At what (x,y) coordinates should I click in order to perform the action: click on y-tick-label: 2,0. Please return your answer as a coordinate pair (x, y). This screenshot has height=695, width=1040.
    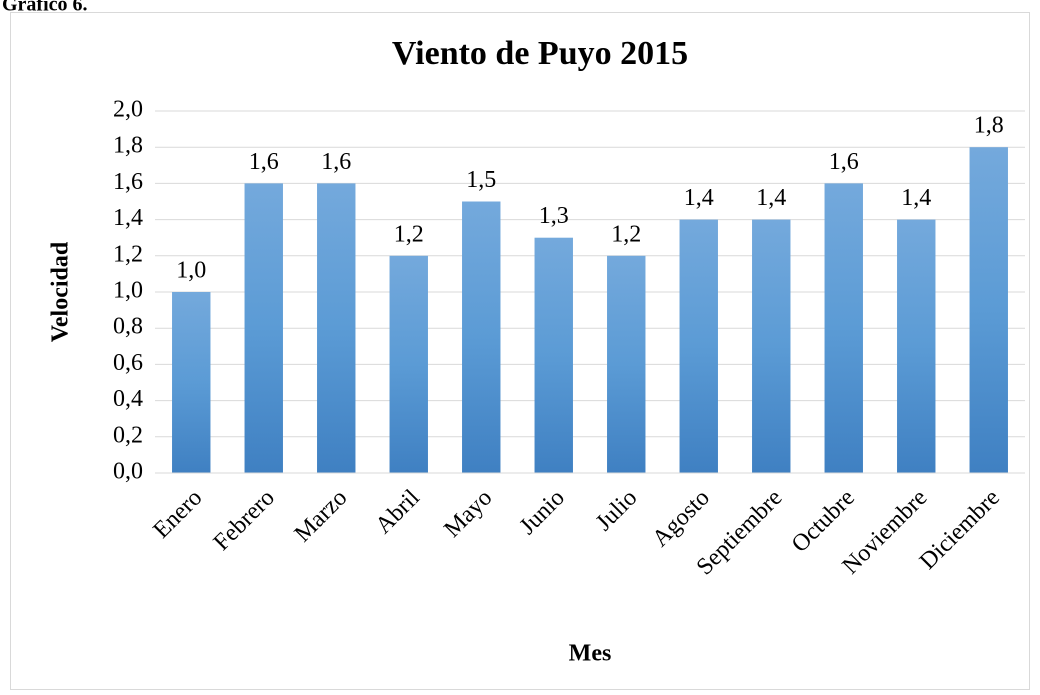
    Looking at the image, I should click on (128, 110).